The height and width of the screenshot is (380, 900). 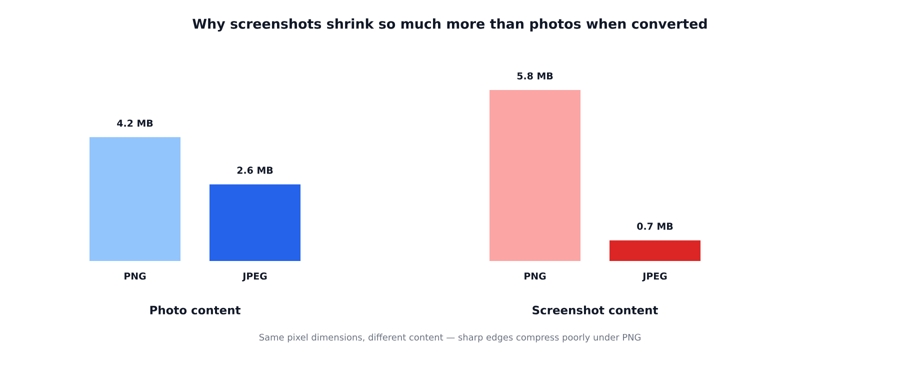 What do you see at coordinates (449, 338) in the screenshot?
I see `text: Same pixel dimensions, different content — sharp edges compress poorly under PNG` at bounding box center [449, 338].